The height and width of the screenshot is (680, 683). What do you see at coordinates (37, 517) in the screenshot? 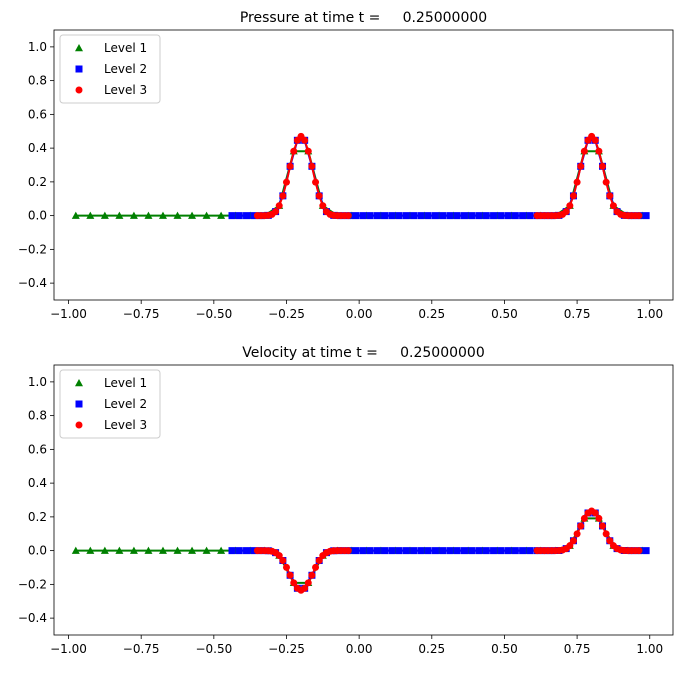
I see `y-tick-label: 0.2` at bounding box center [37, 517].